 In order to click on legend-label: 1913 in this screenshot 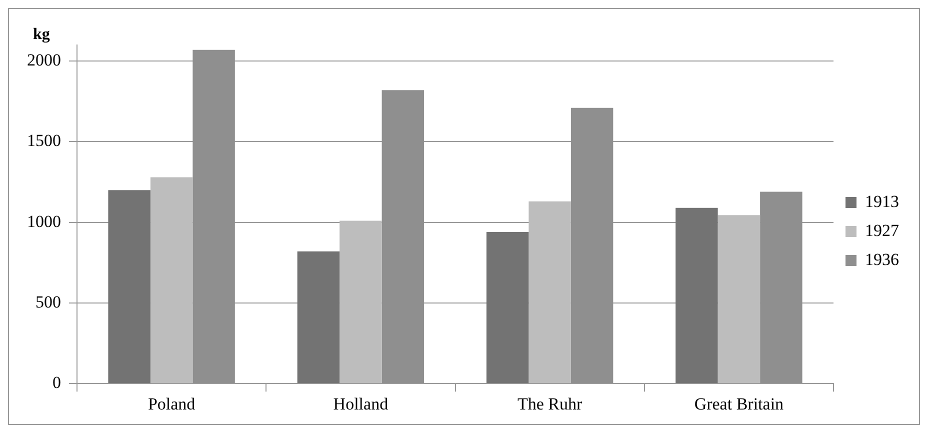, I will do `click(882, 201)`.